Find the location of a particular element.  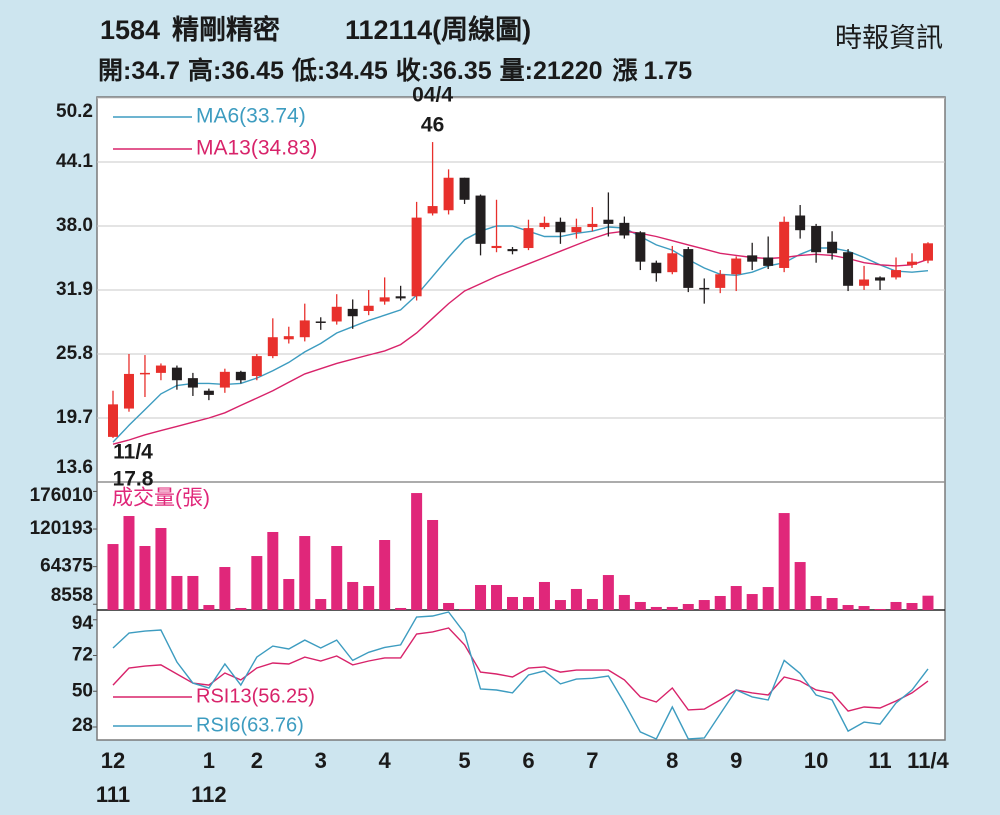

source: 時報資訊 is located at coordinates (889, 38).